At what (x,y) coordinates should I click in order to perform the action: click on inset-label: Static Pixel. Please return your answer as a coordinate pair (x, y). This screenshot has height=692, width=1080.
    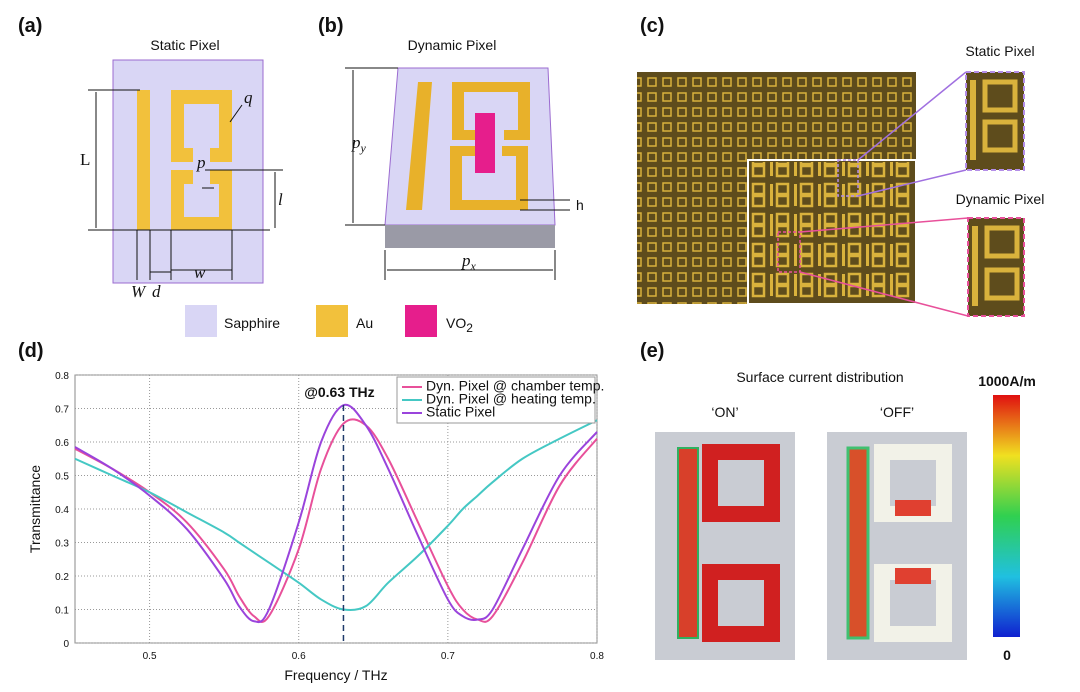
    Looking at the image, I should click on (999, 51).